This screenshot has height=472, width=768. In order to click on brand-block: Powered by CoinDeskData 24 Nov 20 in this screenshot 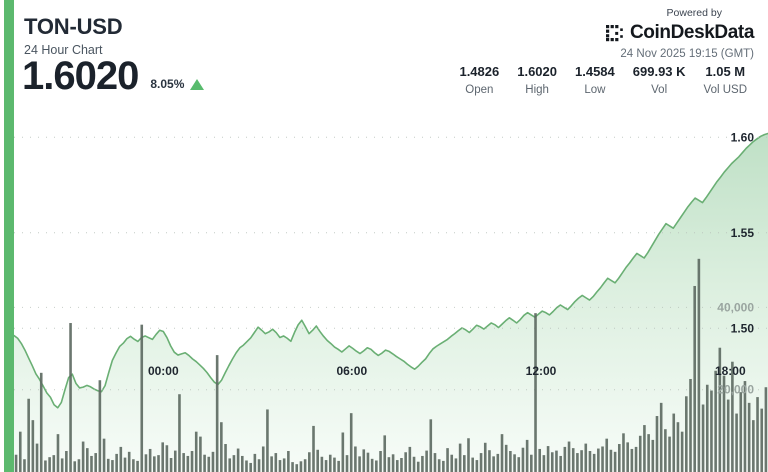, I will do `click(679, 34)`.